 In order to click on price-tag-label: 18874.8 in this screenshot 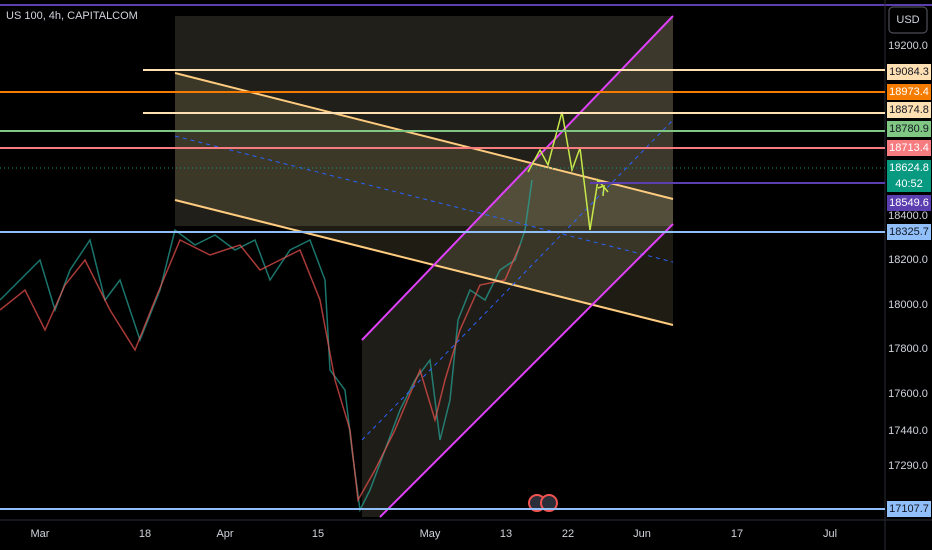, I will do `click(909, 110)`.